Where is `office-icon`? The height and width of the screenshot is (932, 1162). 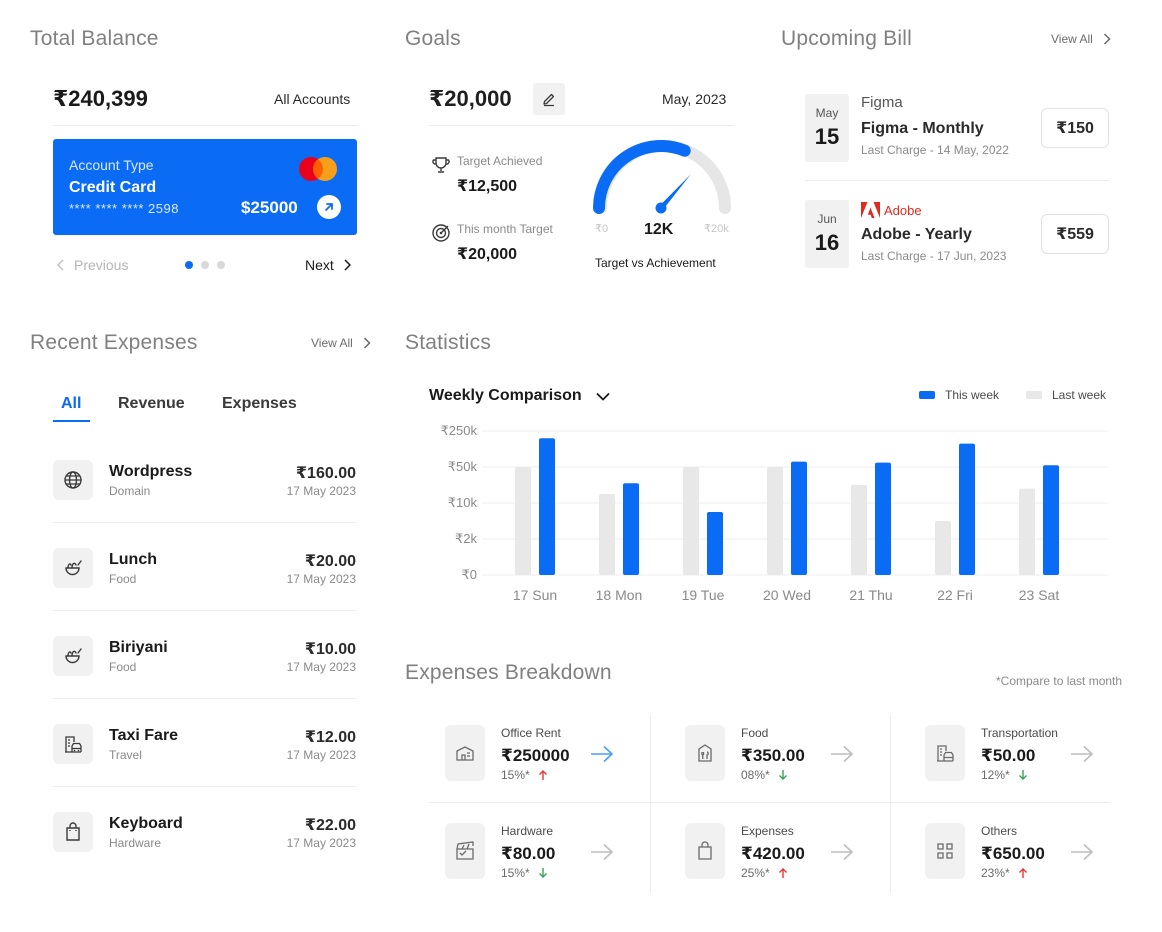 office-icon is located at coordinates (465, 753).